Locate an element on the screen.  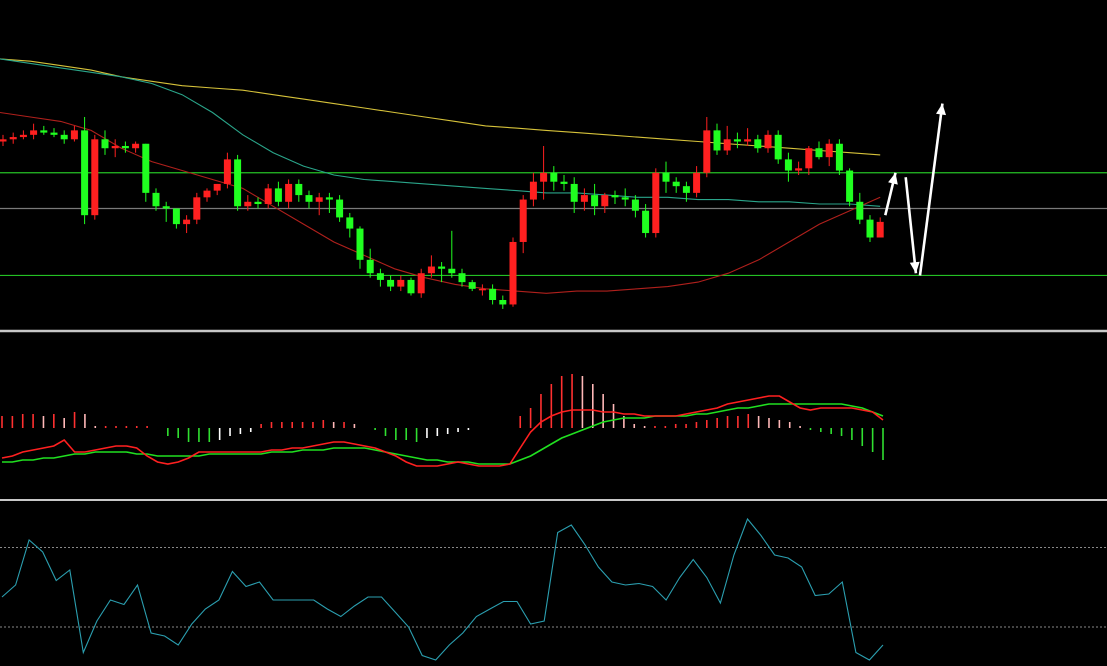
macd-dif-line is located at coordinates (442, 431).